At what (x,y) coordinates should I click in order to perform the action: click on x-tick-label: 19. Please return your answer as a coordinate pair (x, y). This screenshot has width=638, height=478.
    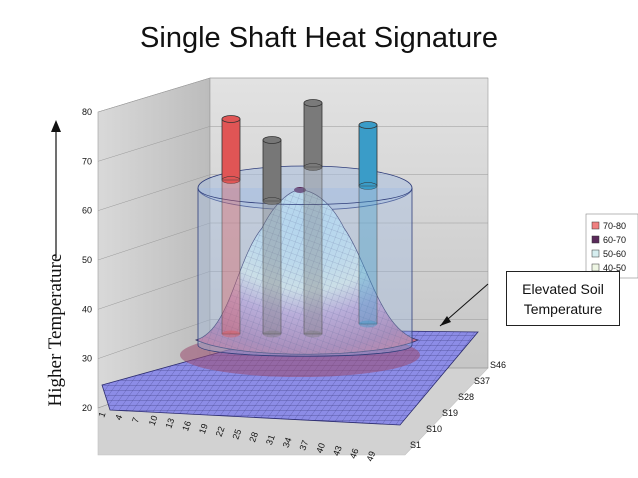
    Looking at the image, I should click on (203, 428).